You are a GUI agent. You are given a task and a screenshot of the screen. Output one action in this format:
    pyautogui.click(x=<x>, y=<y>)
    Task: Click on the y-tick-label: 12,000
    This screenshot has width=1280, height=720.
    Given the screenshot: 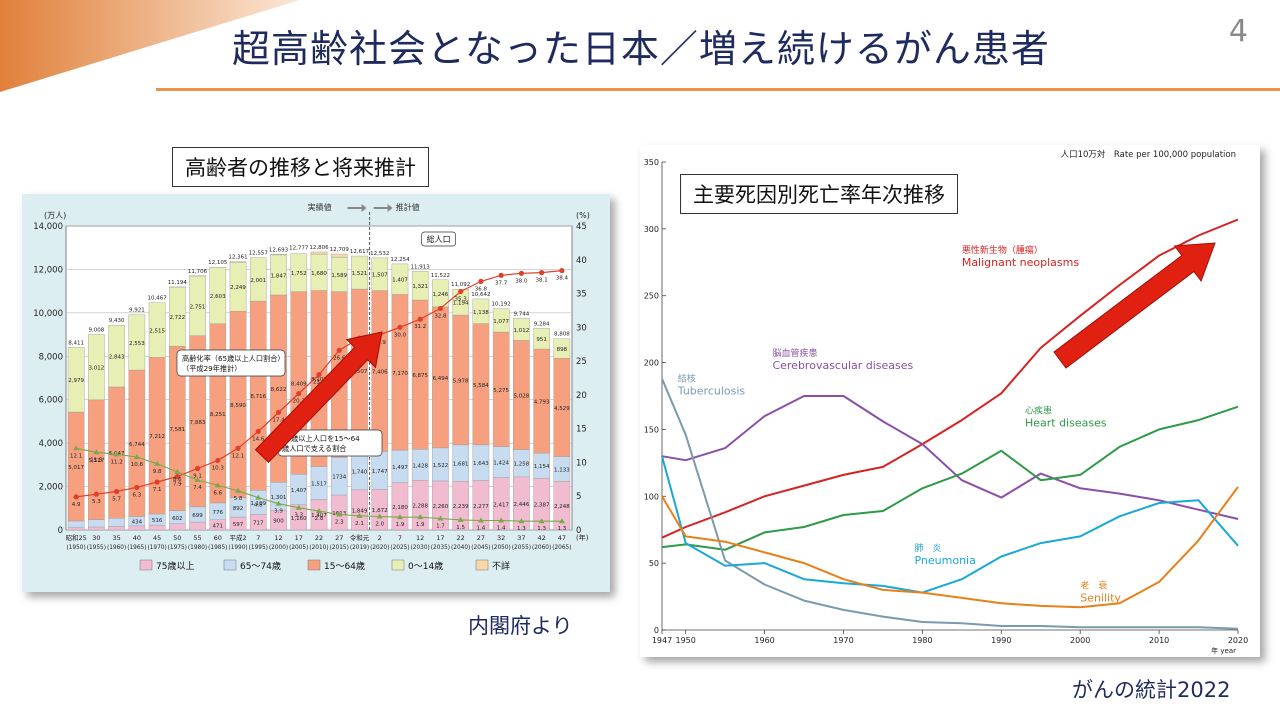 What is the action you would take?
    pyautogui.click(x=48, y=270)
    